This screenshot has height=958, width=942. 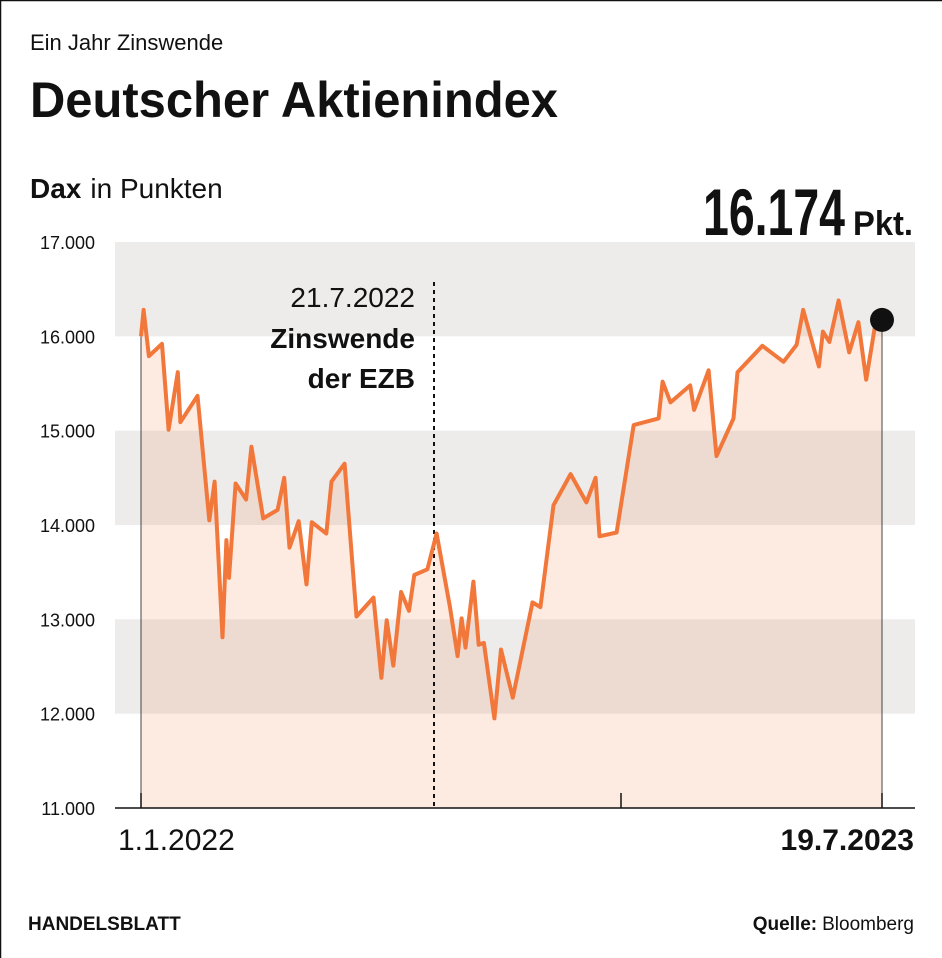 What do you see at coordinates (774, 212) in the screenshot?
I see `value-label: 16.174` at bounding box center [774, 212].